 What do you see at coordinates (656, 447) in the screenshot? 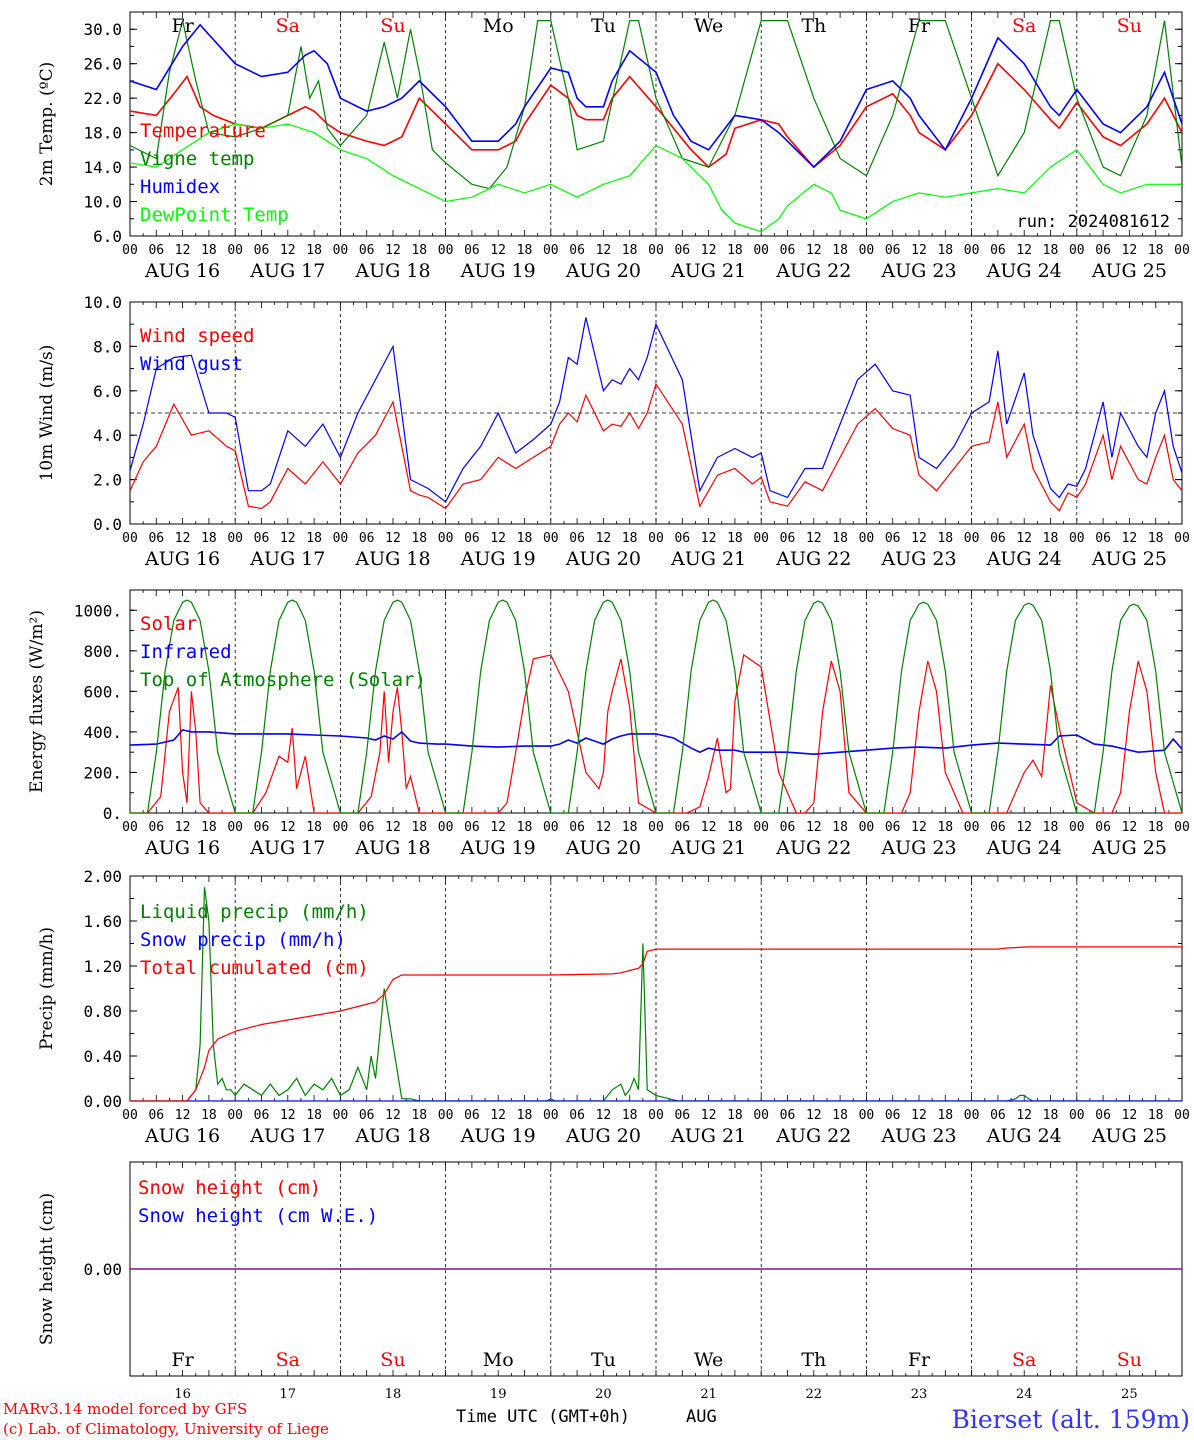
I see `series-line-wind-speed` at bounding box center [656, 447].